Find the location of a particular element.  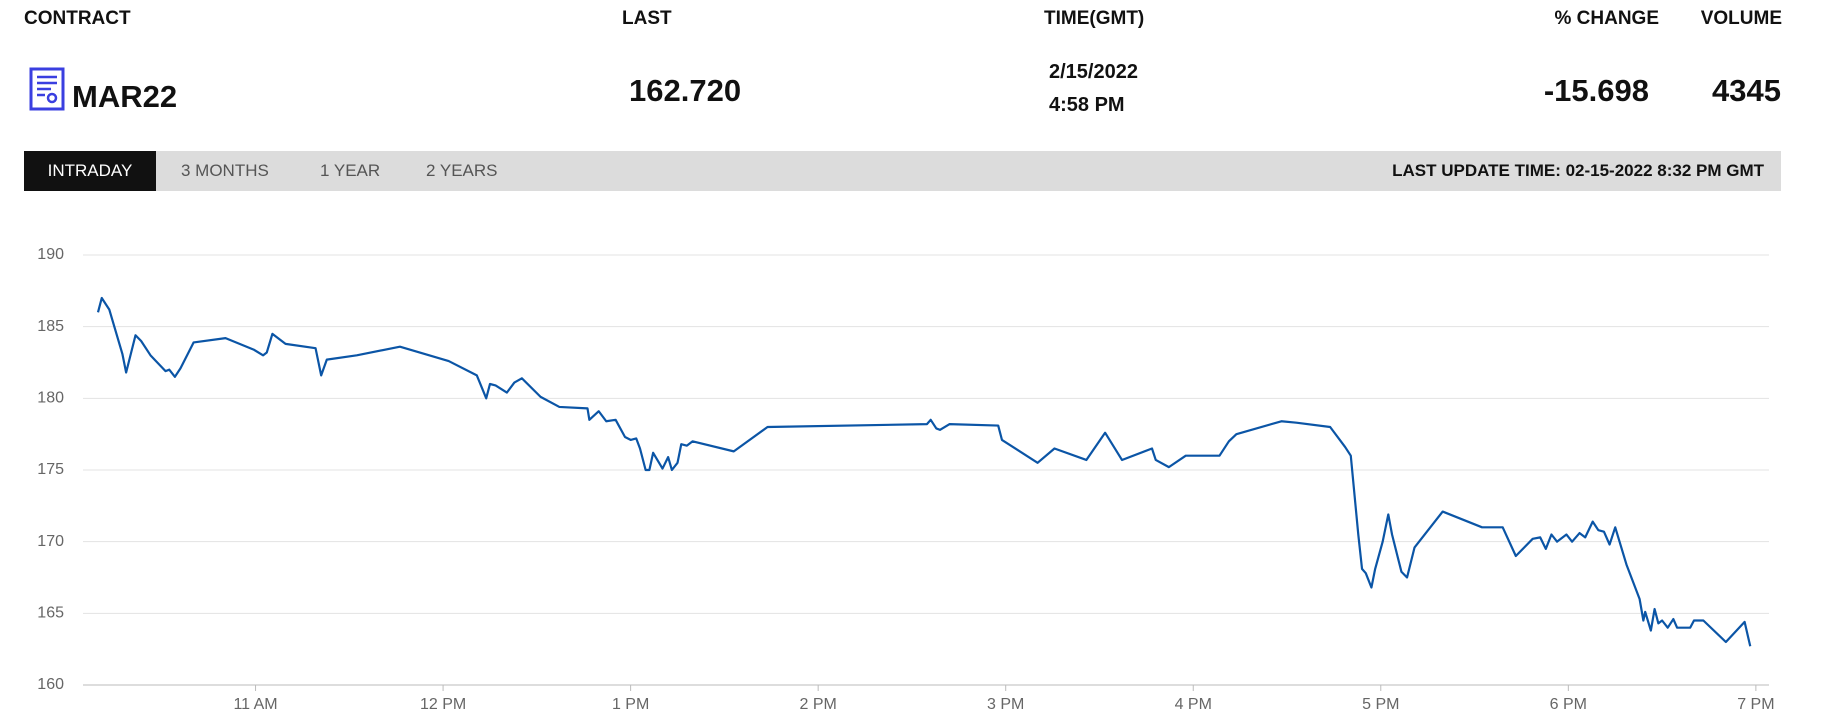

column-label: VOLUME is located at coordinates (1741, 18).